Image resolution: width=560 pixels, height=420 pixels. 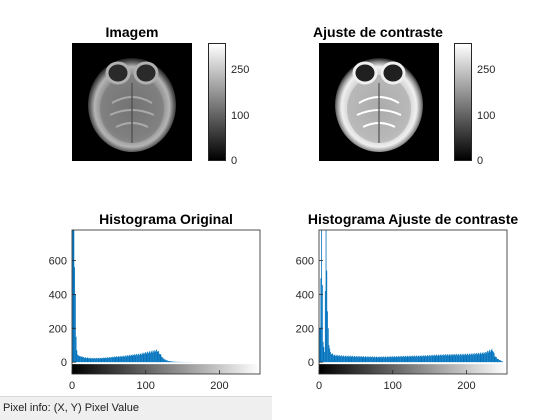 I want to click on image-original, so click(x=132, y=102).